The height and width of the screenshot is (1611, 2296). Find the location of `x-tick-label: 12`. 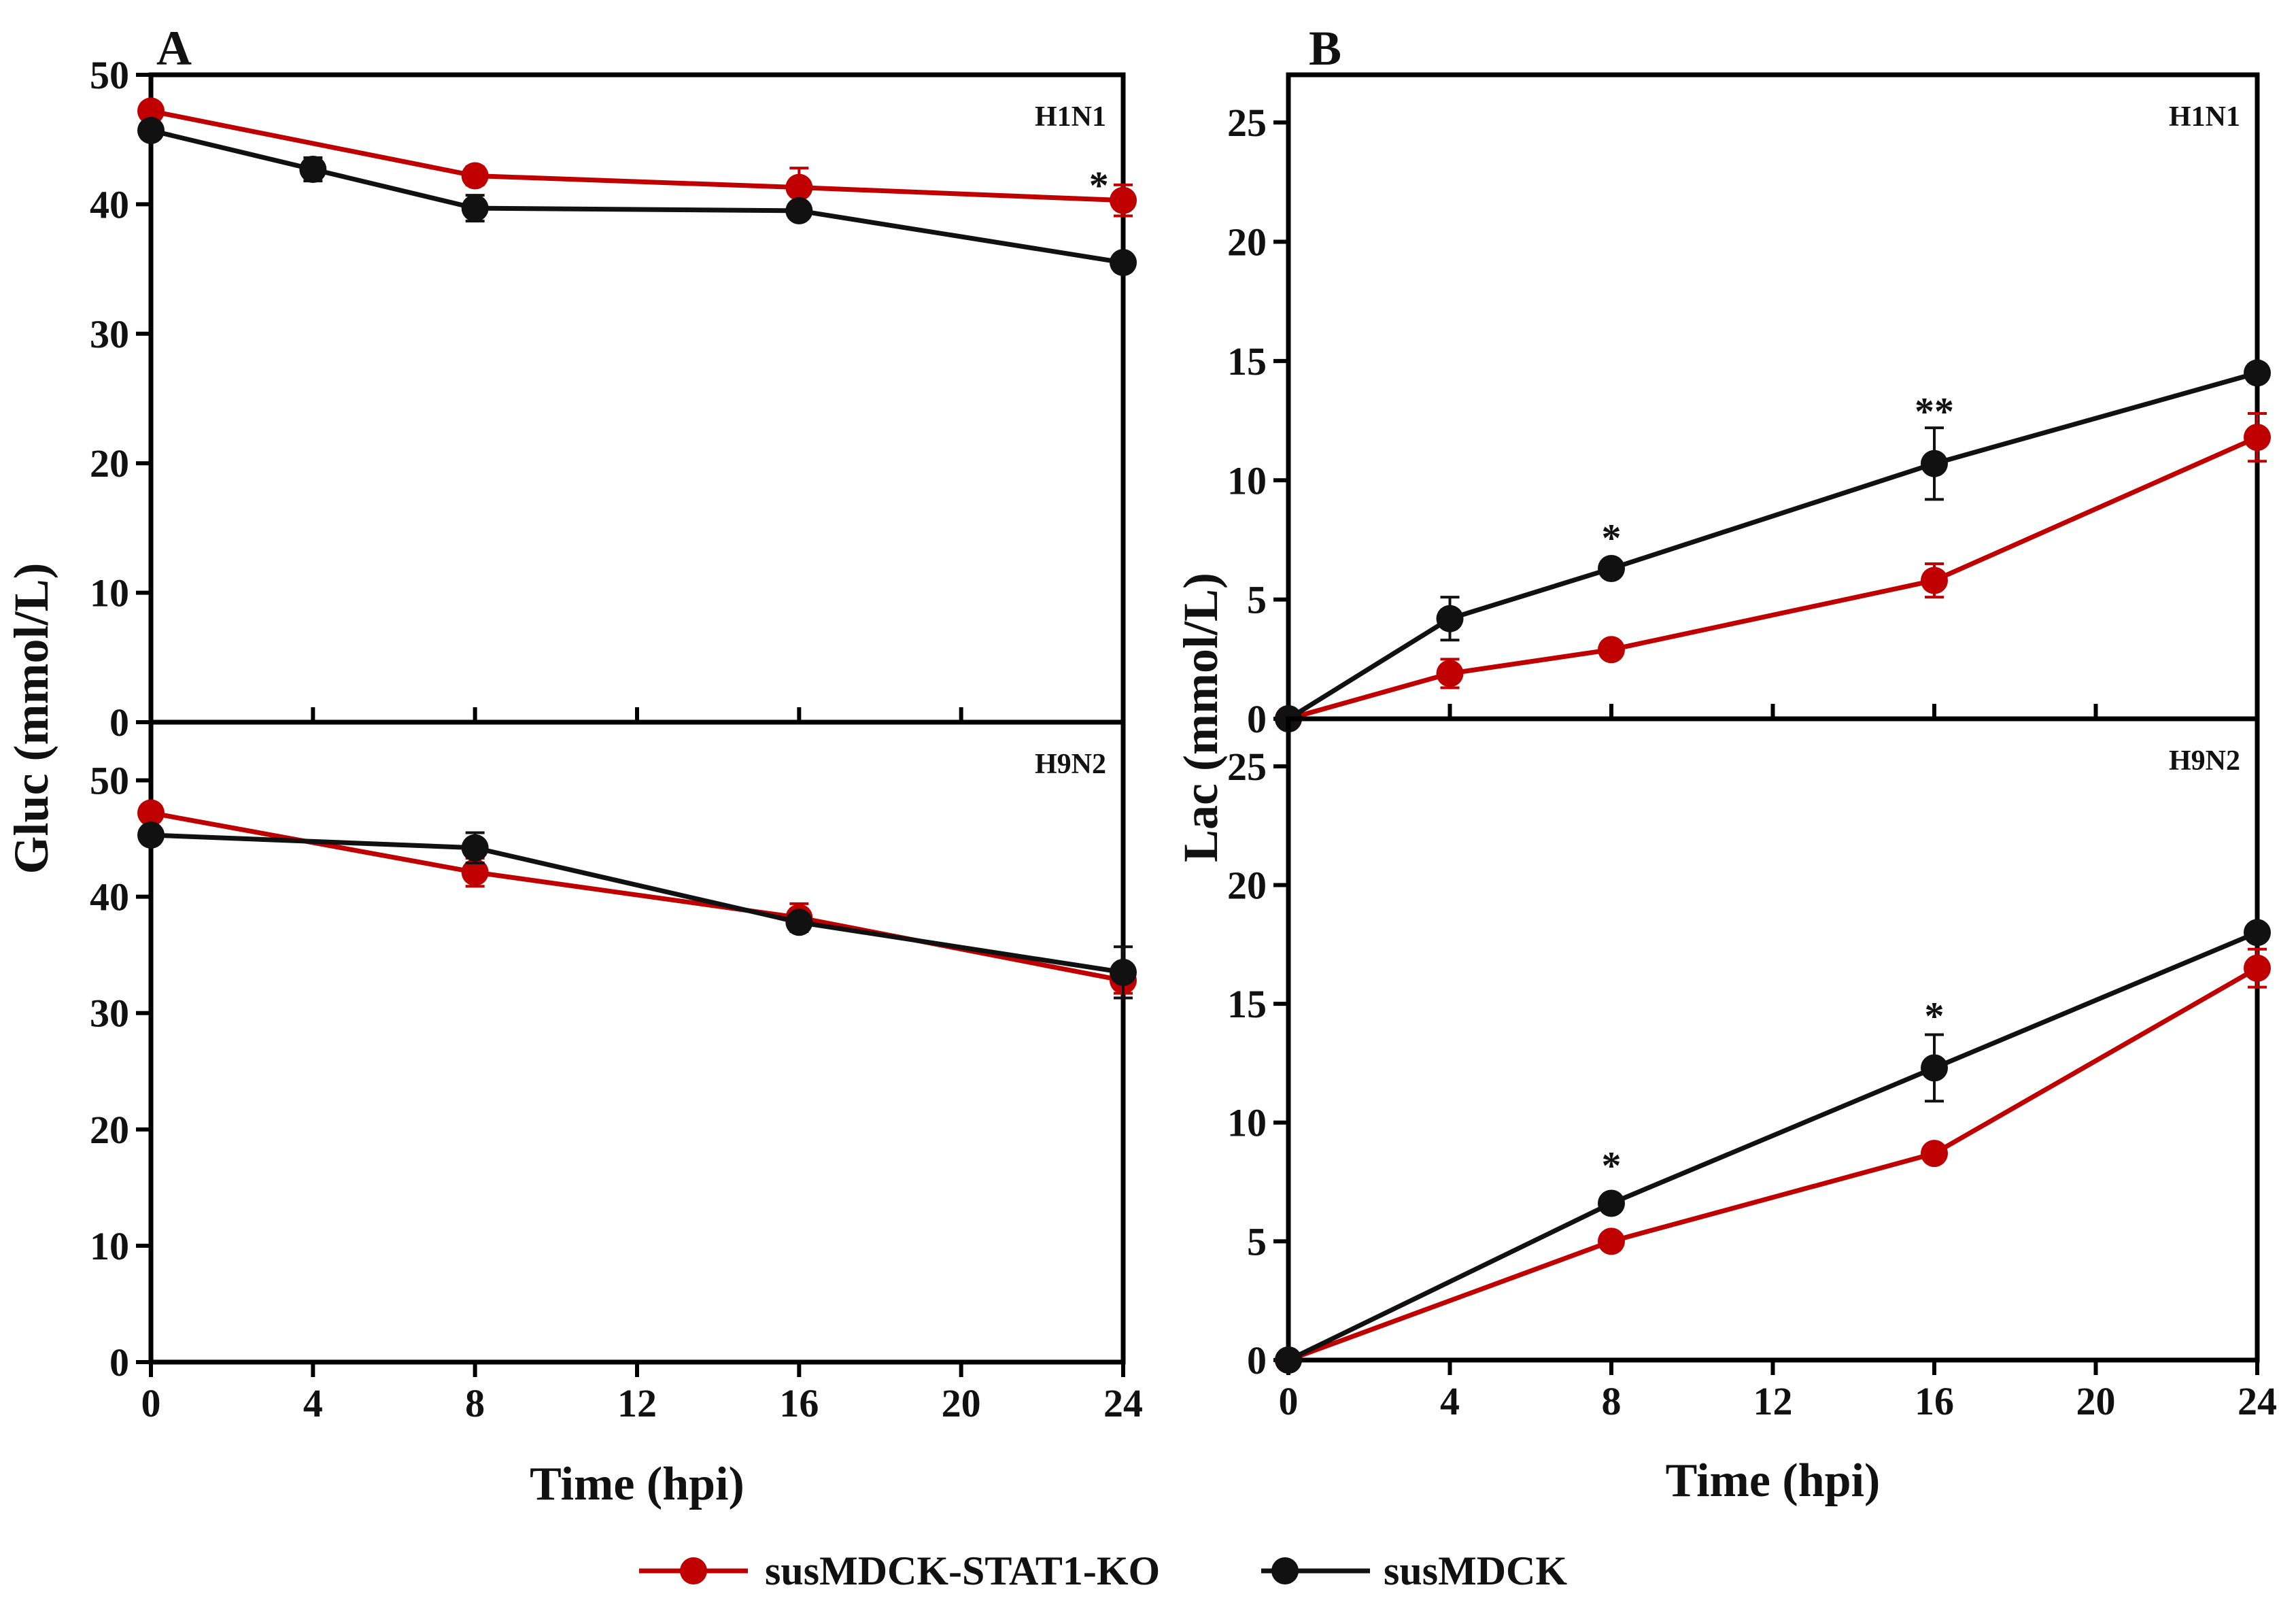

x-tick-label: 12 is located at coordinates (637, 1403).